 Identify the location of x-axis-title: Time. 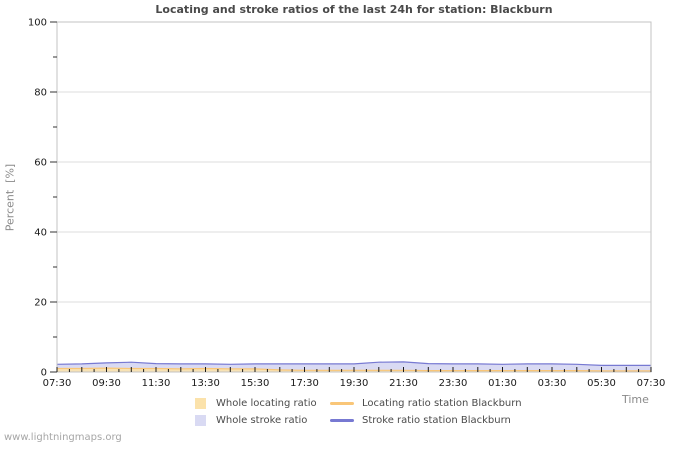
(635, 399).